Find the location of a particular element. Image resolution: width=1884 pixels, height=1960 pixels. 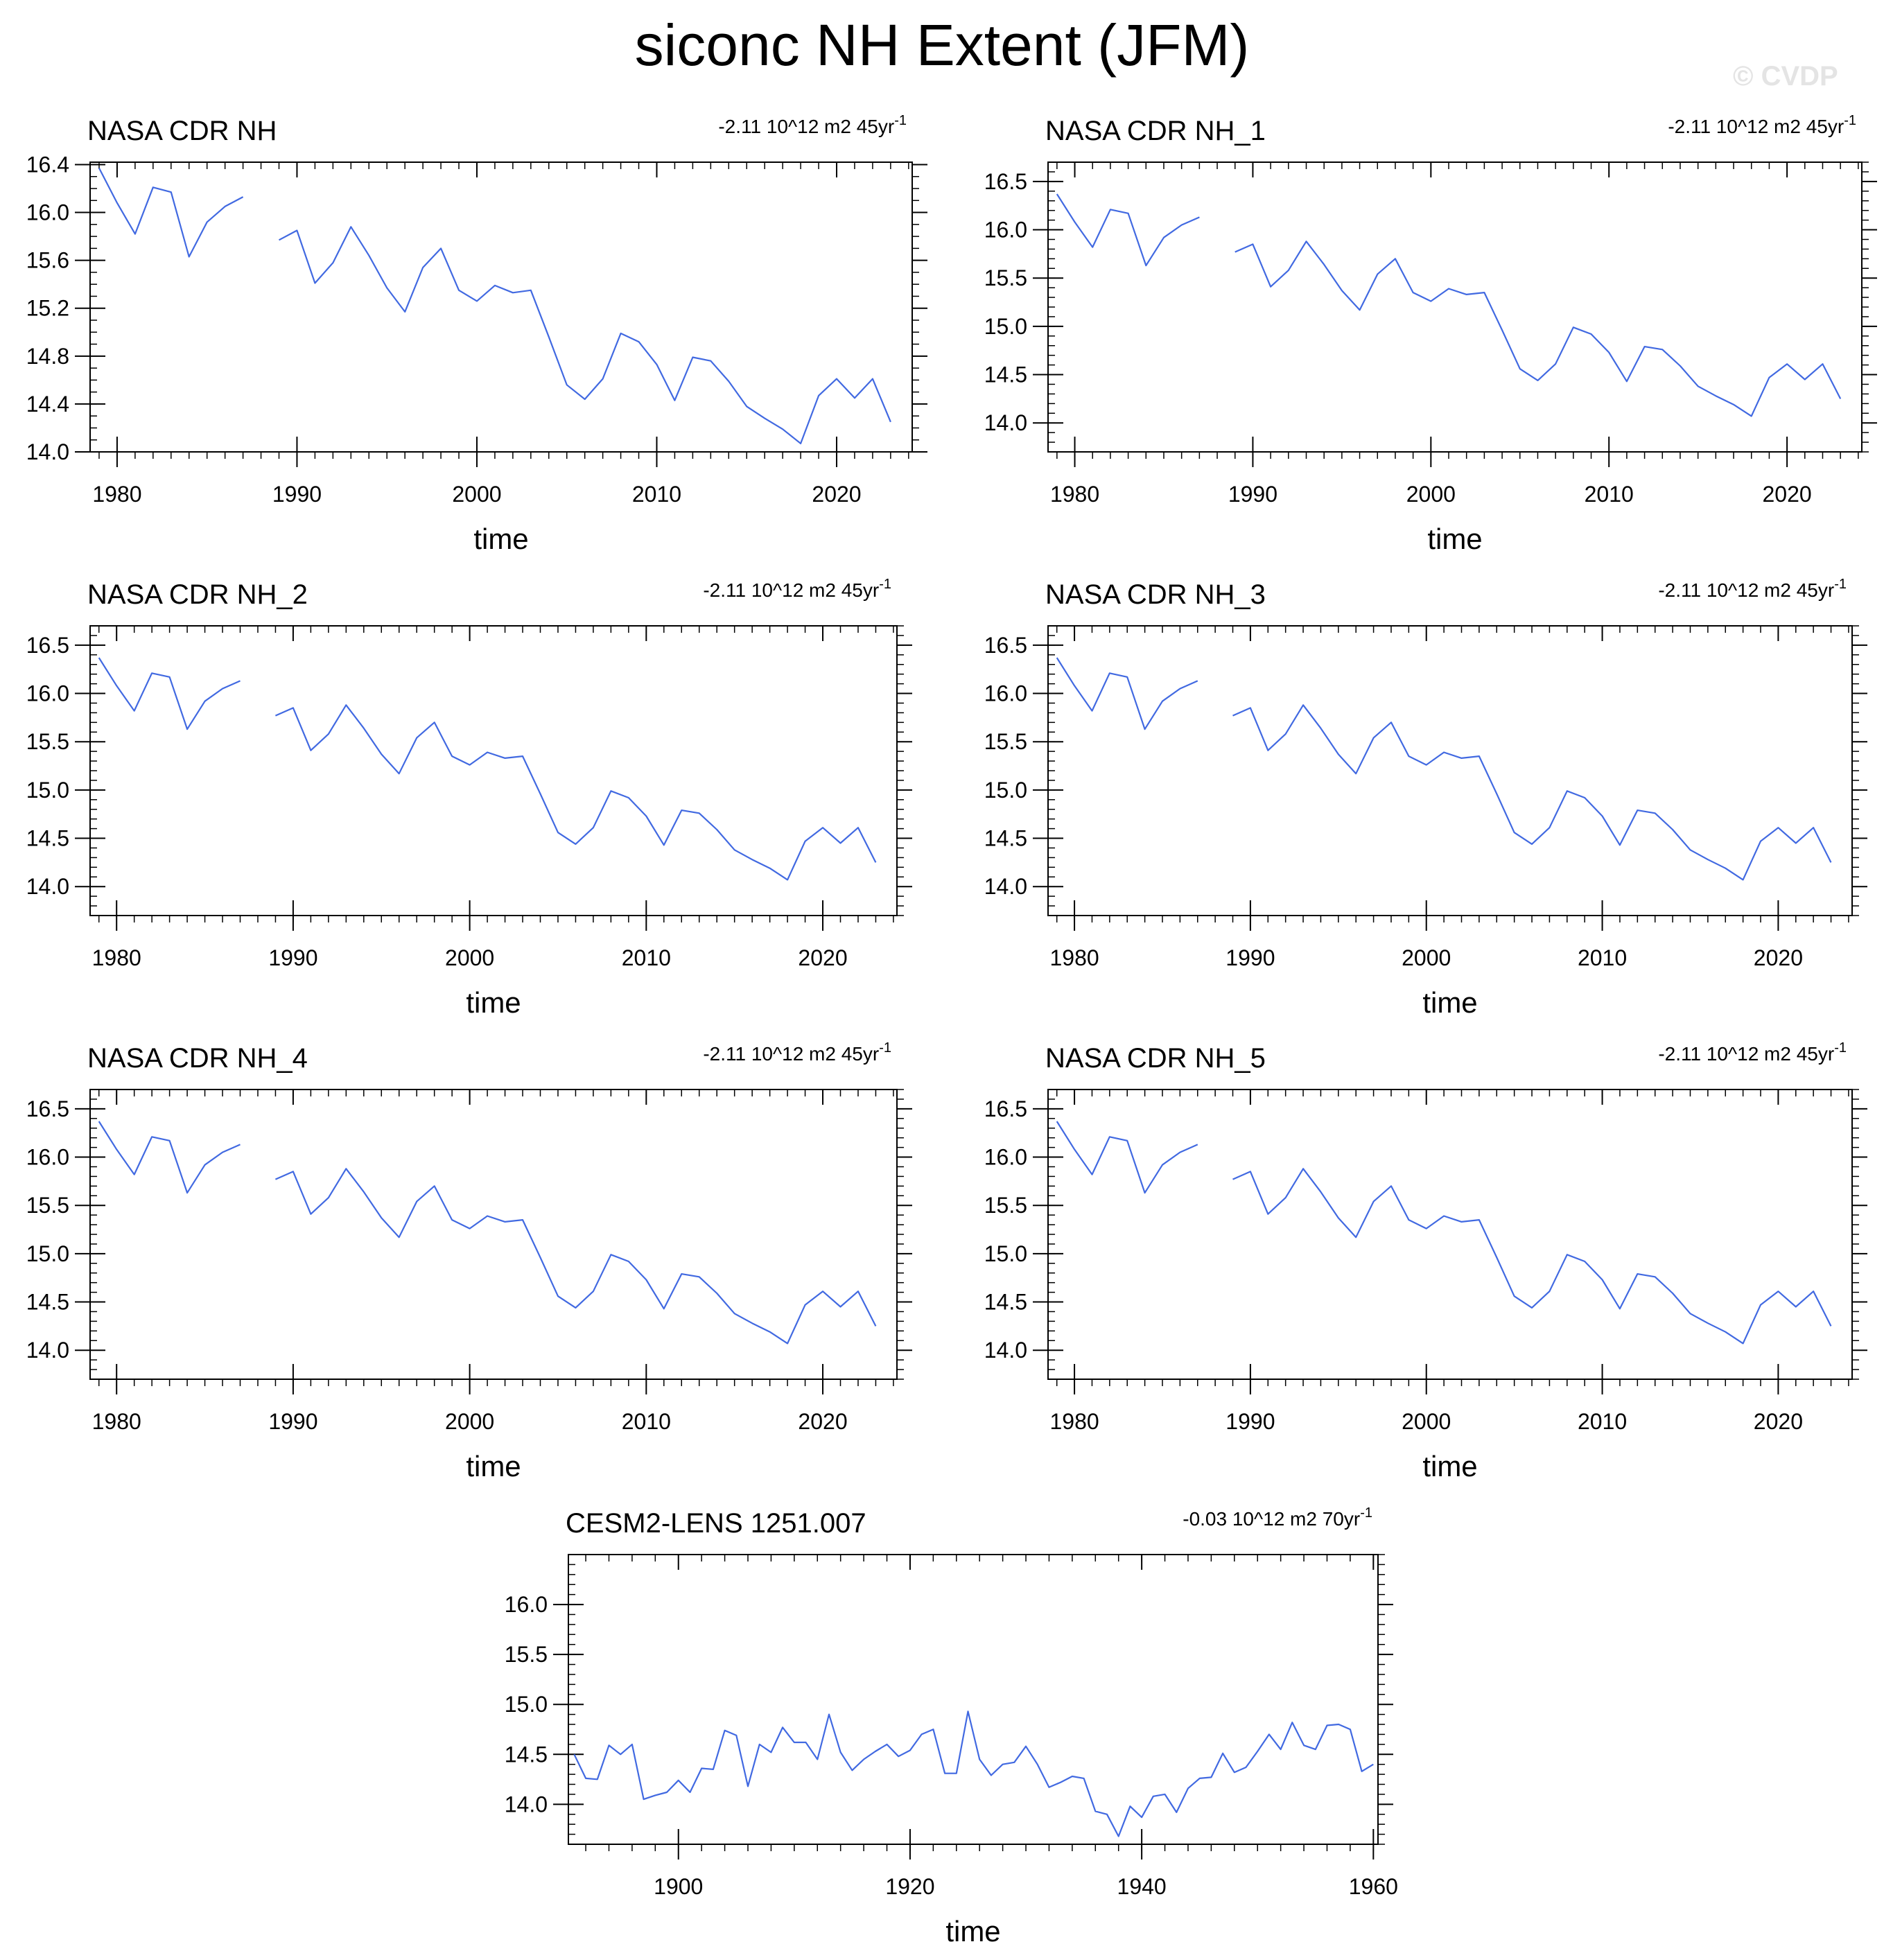

trend-label: -0.03 10^12 m2 70yr-1 is located at coordinates (1277, 1517).